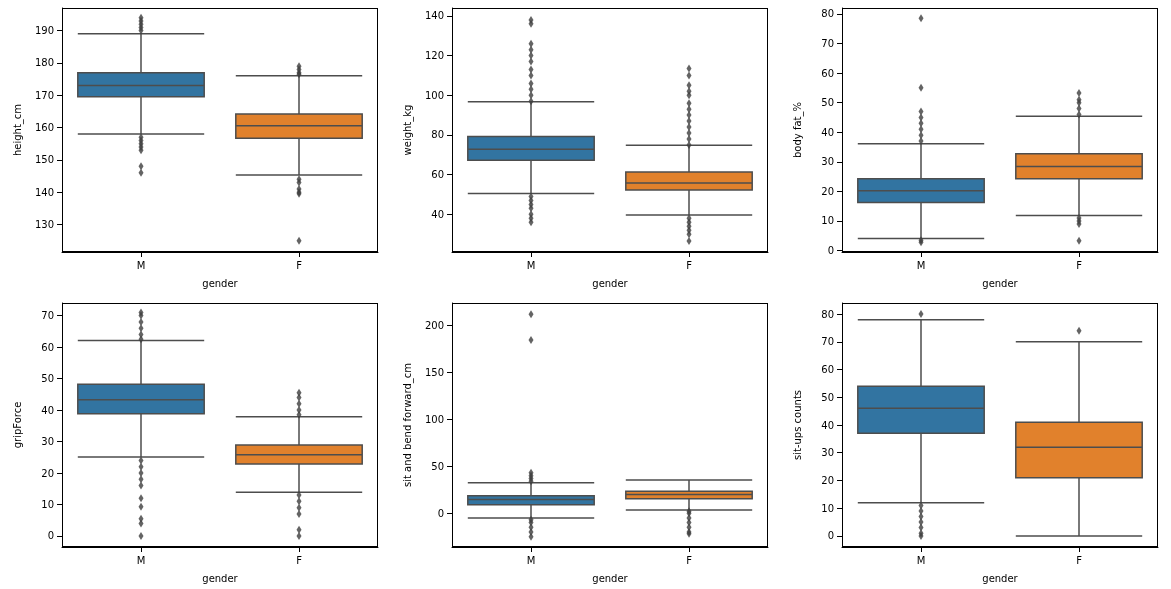  Describe the element at coordinates (407, 130) in the screenshot. I see `y-axis-title: weight_kg` at that location.